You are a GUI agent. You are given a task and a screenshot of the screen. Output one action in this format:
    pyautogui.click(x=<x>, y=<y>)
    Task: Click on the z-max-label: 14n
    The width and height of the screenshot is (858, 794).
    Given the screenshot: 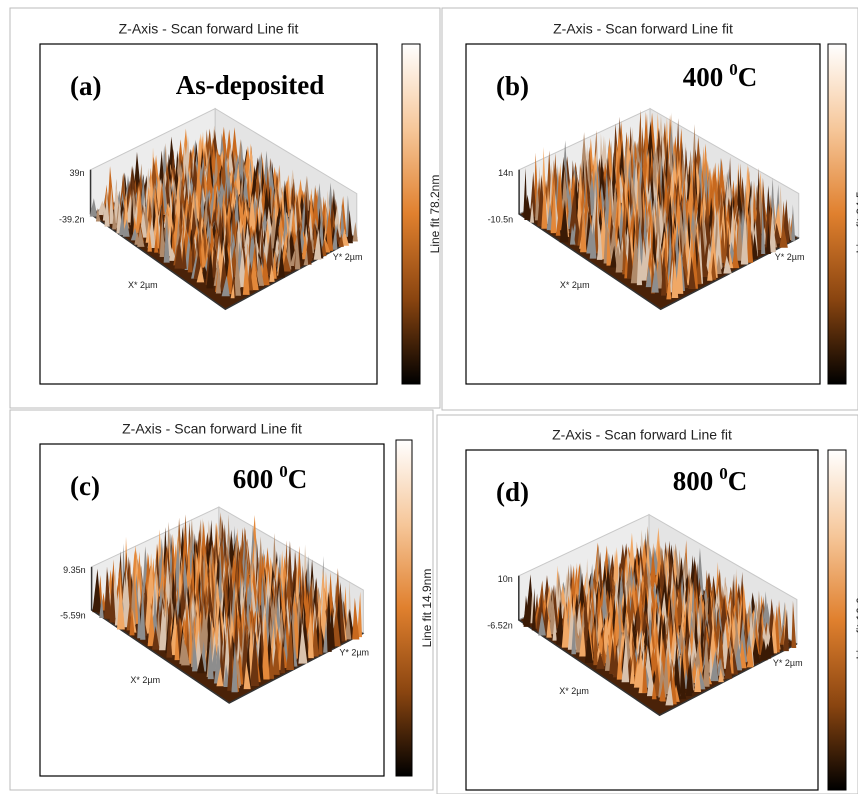 What is the action you would take?
    pyautogui.click(x=505, y=173)
    